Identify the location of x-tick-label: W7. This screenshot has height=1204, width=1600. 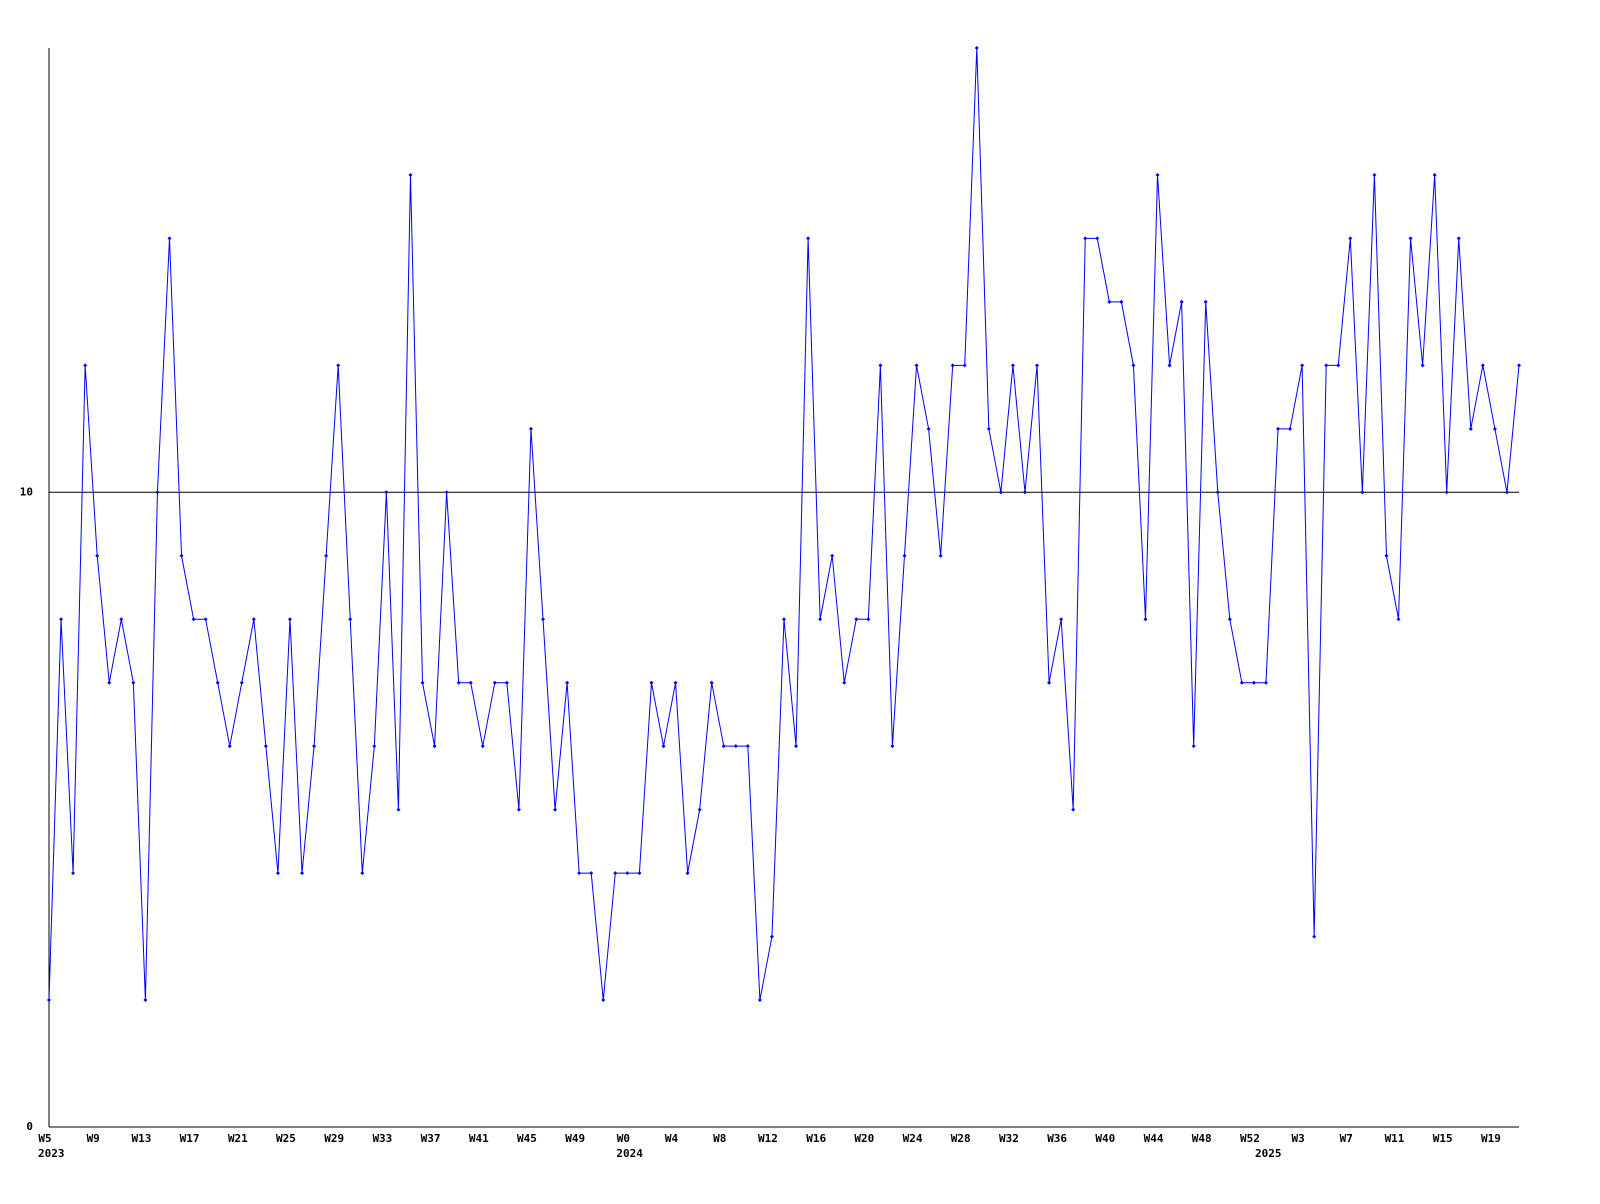
(1346, 1138).